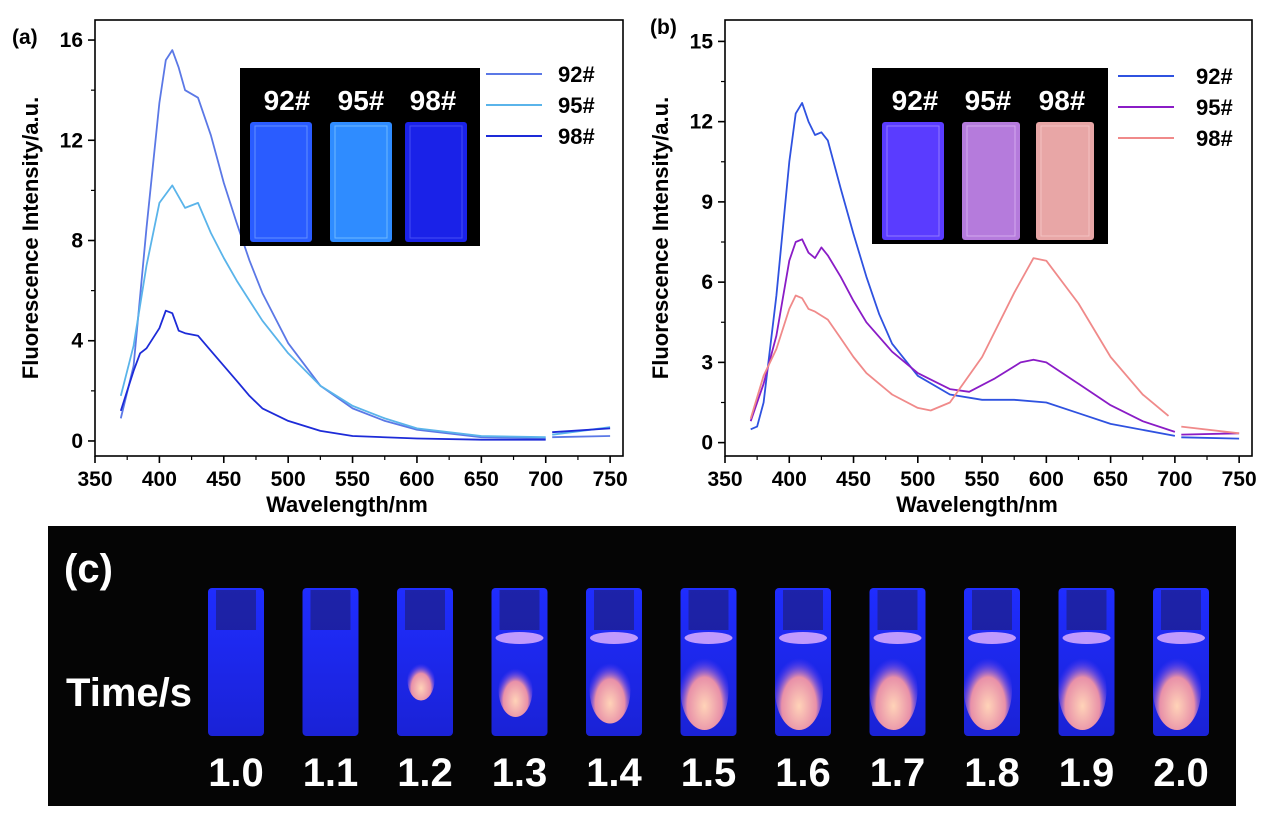  I want to click on y-tick-label: 9, so click(707, 202).